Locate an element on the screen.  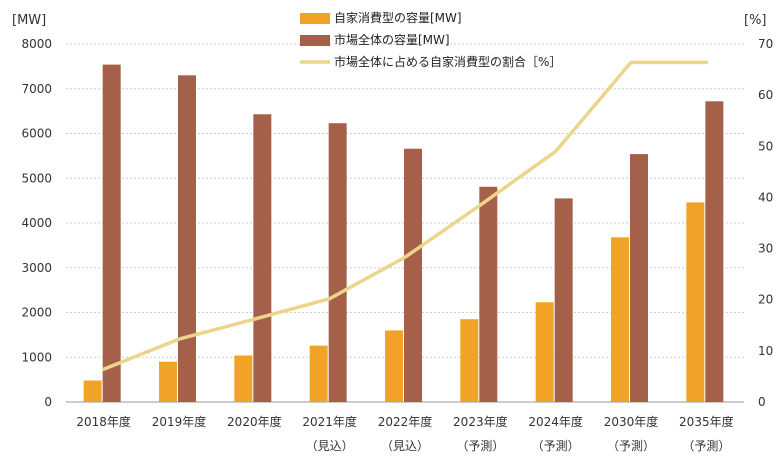
left-axis-ticks: 0 1000 2000 3000 4000 5000 6000 7000 8000 is located at coordinates (36, 223).